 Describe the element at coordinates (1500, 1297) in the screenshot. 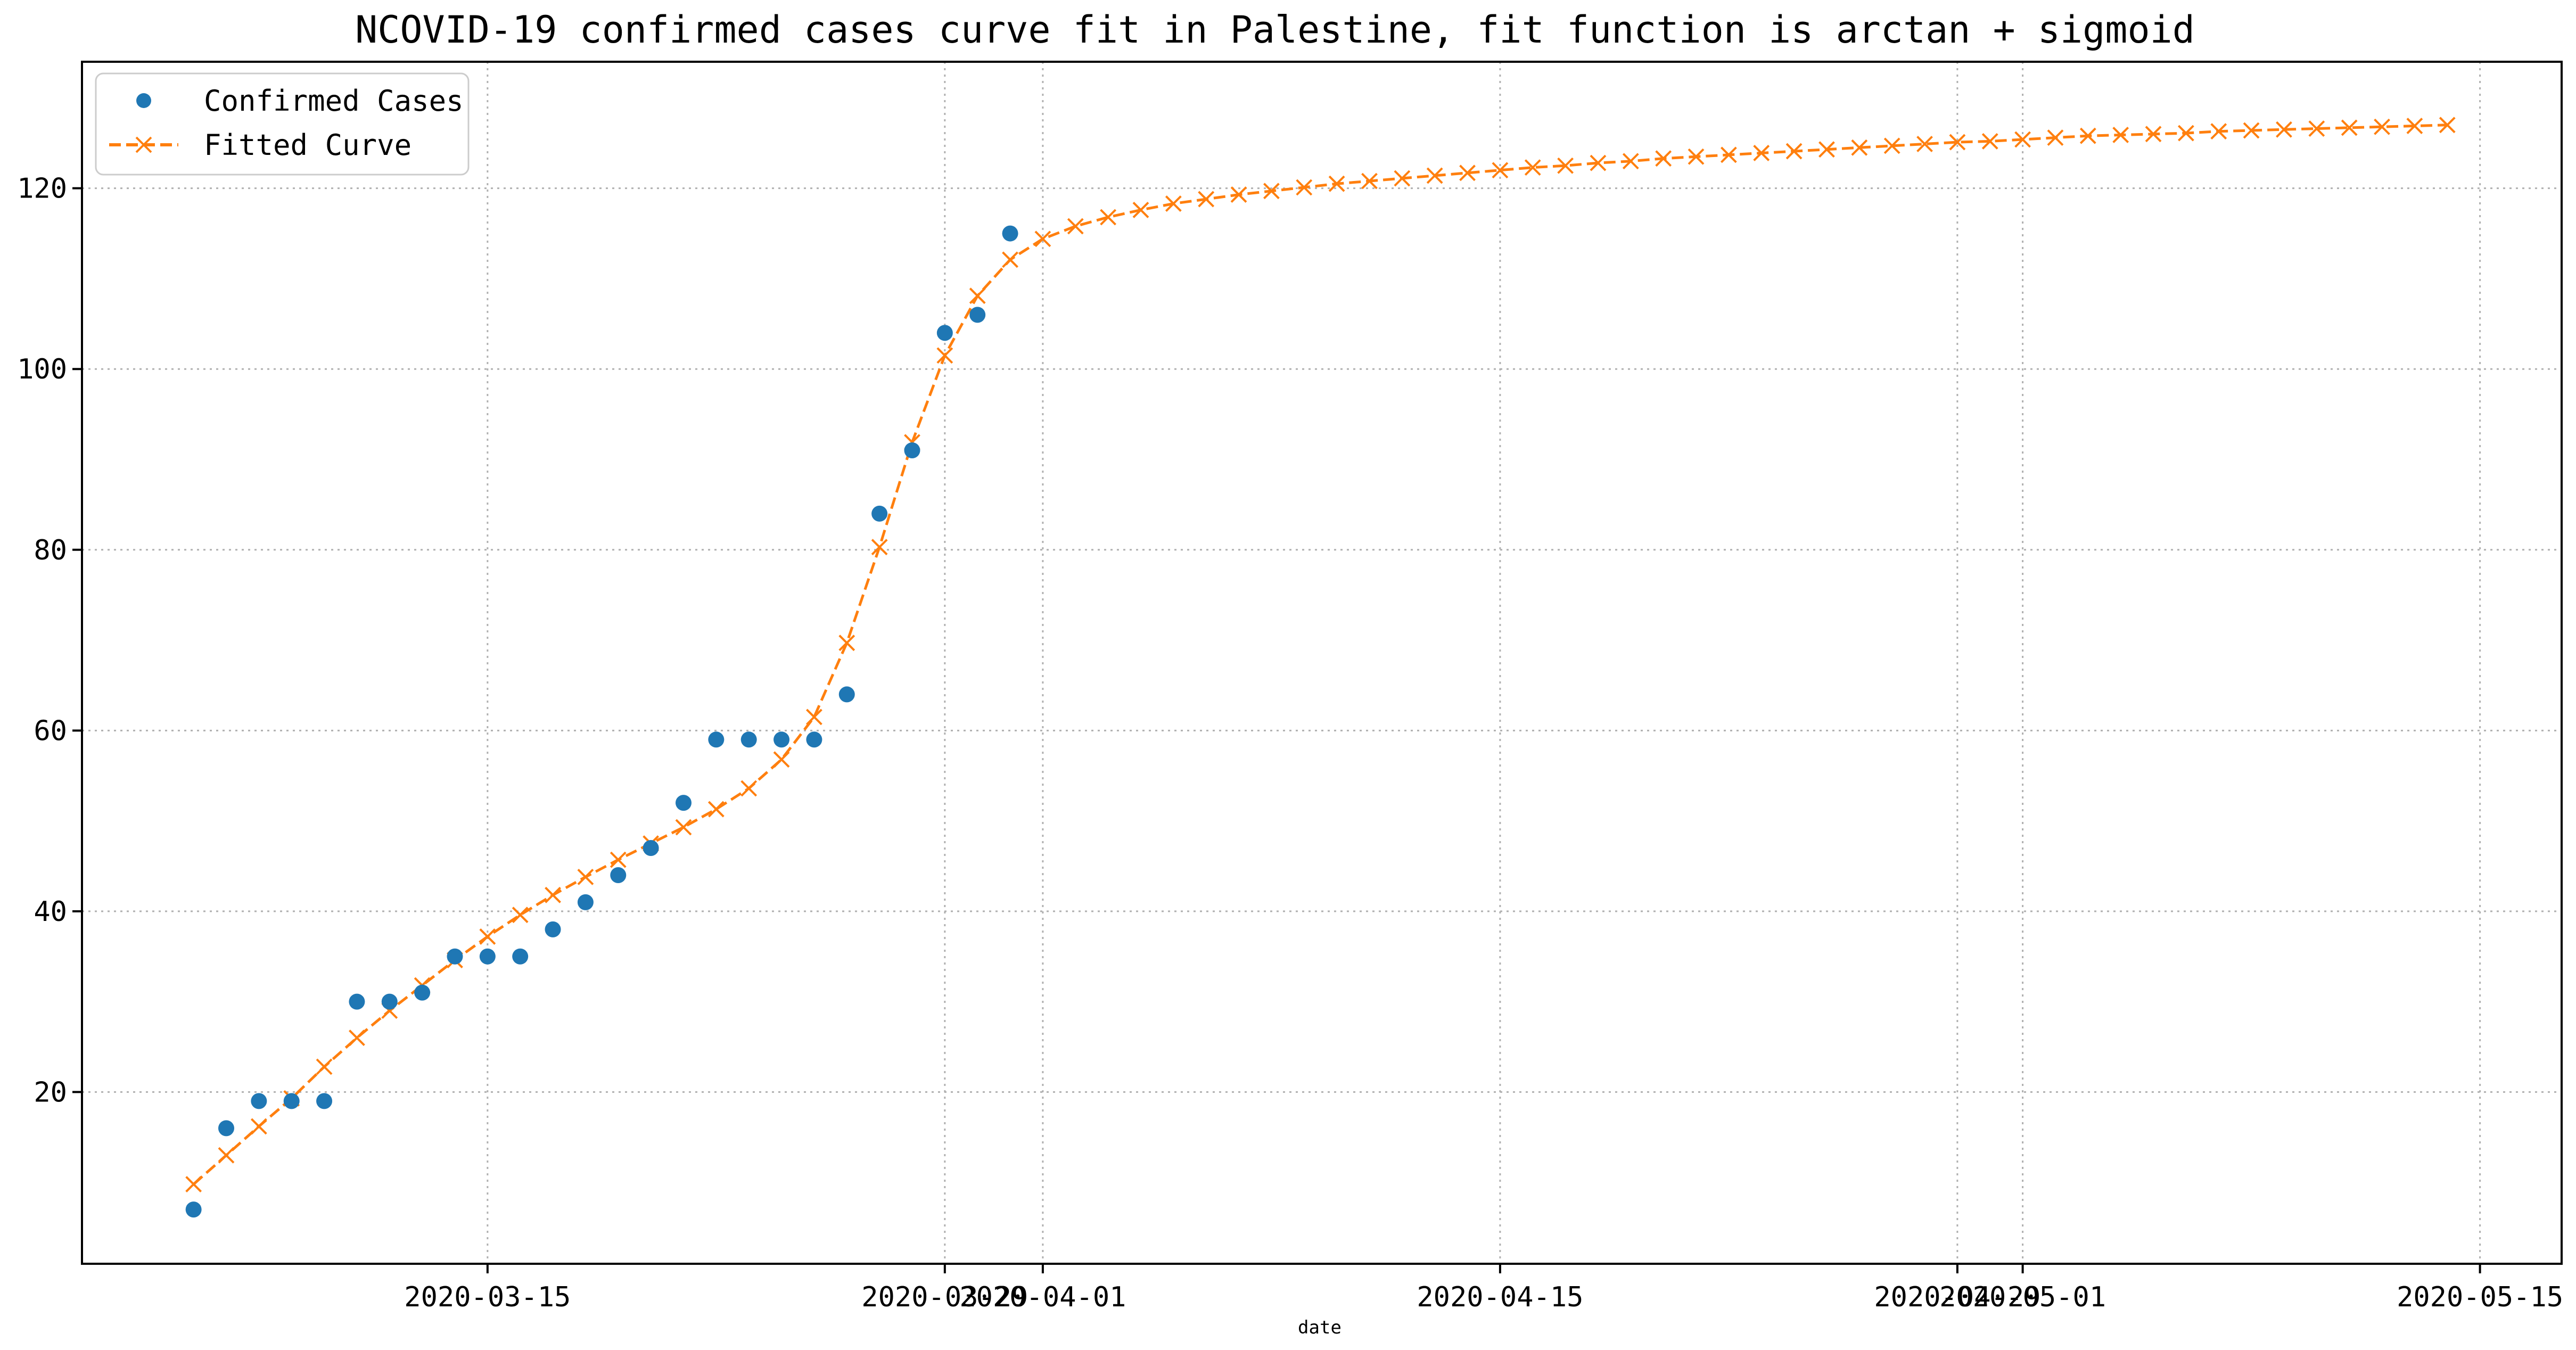

I see `x-tick-label: 2020-04-15` at that location.